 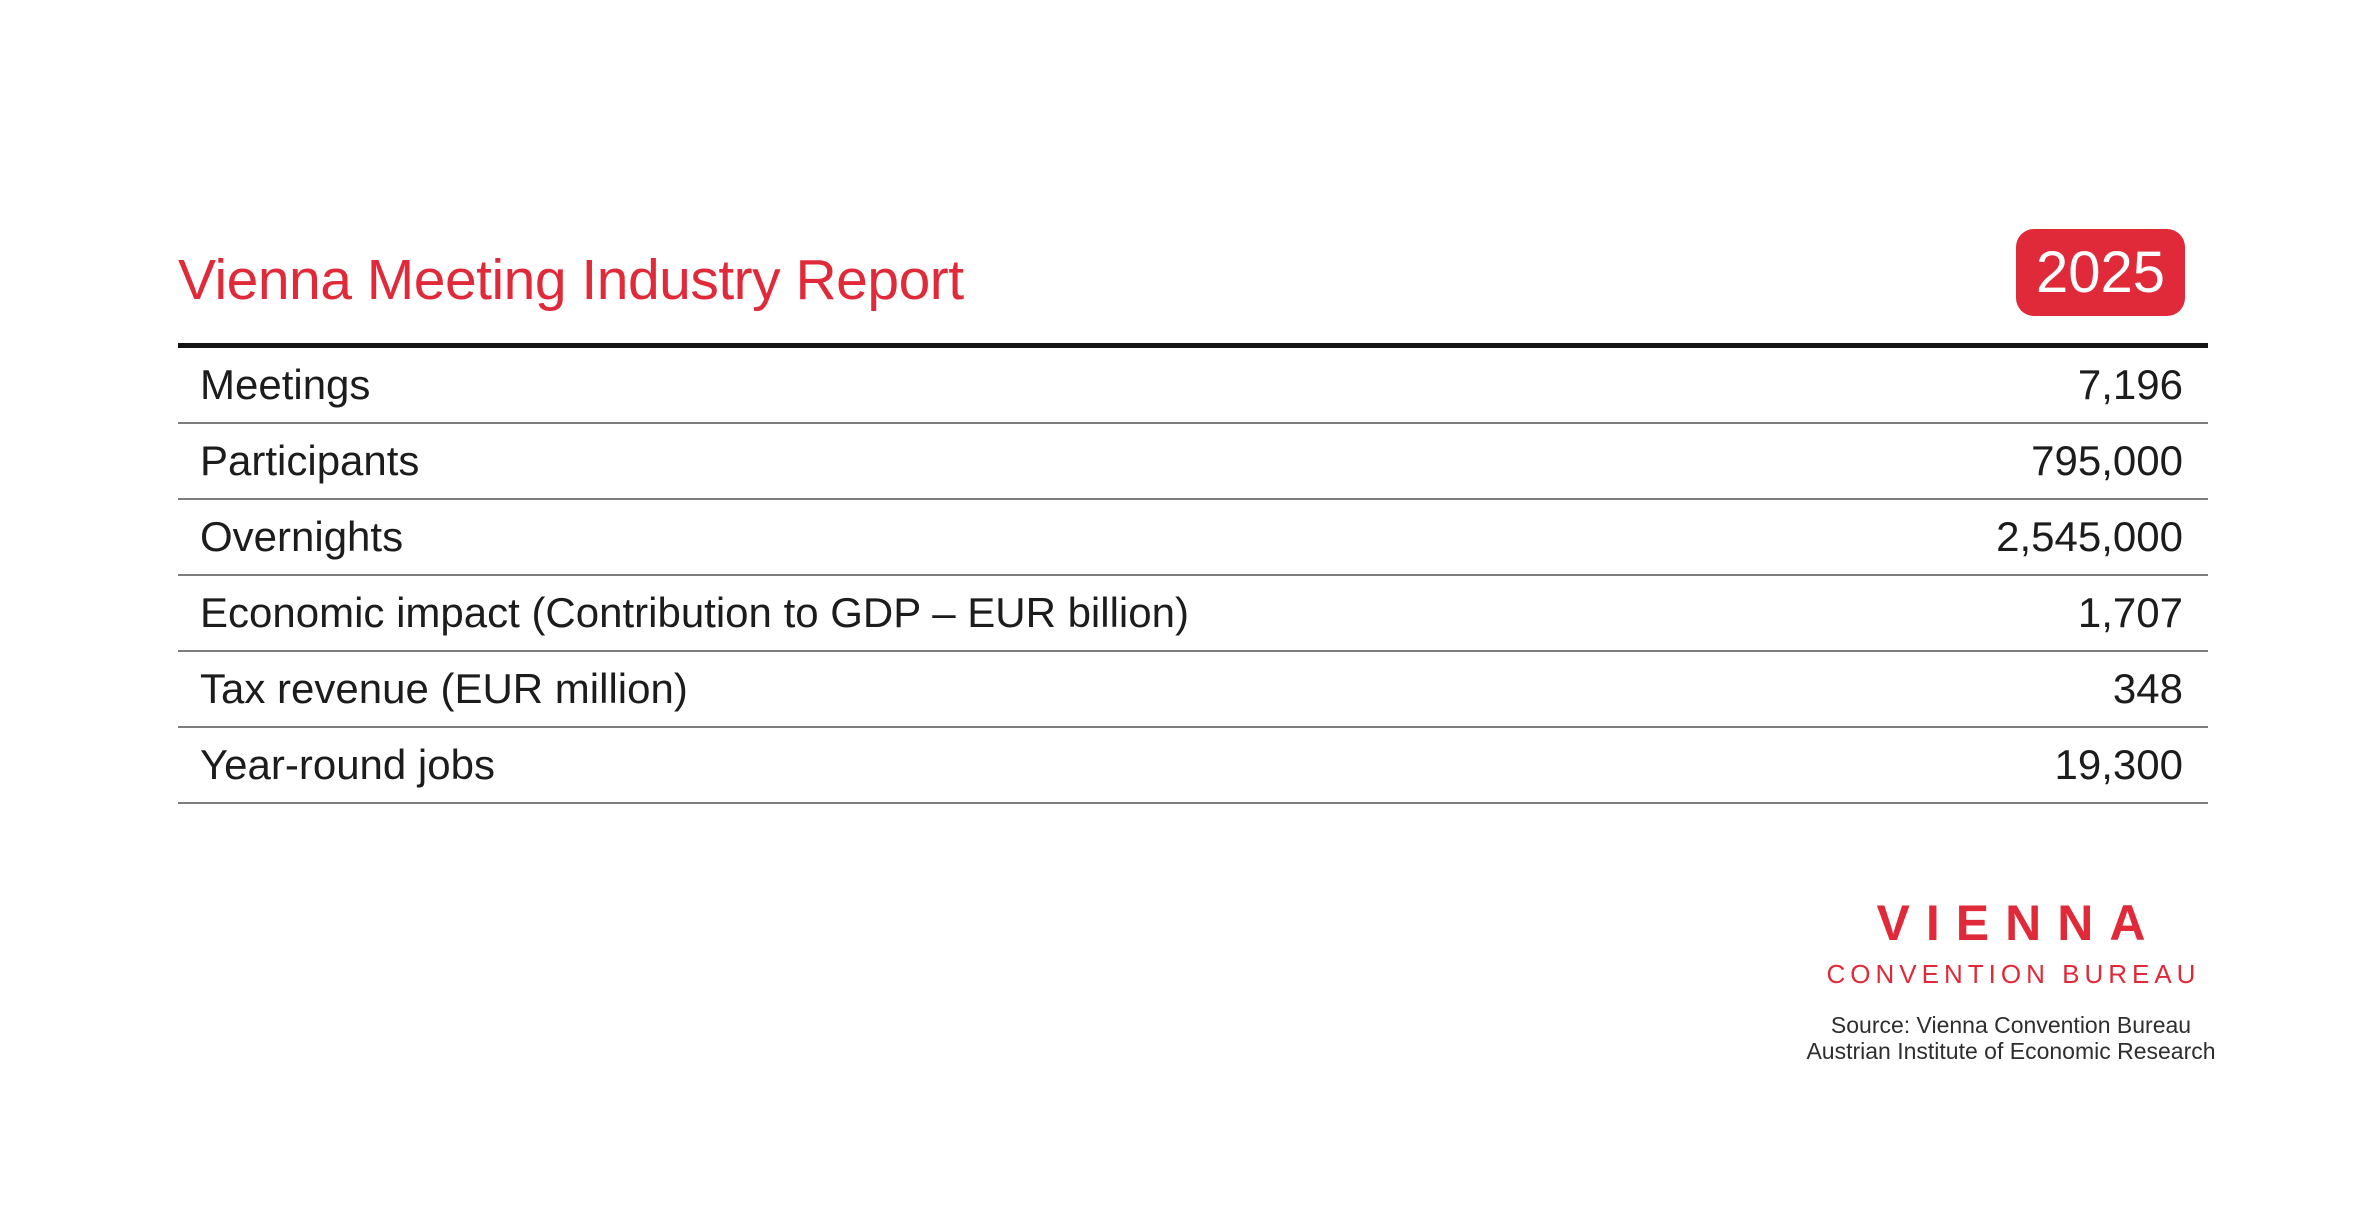 I want to click on row-value: 795,000, so click(x=2107, y=460).